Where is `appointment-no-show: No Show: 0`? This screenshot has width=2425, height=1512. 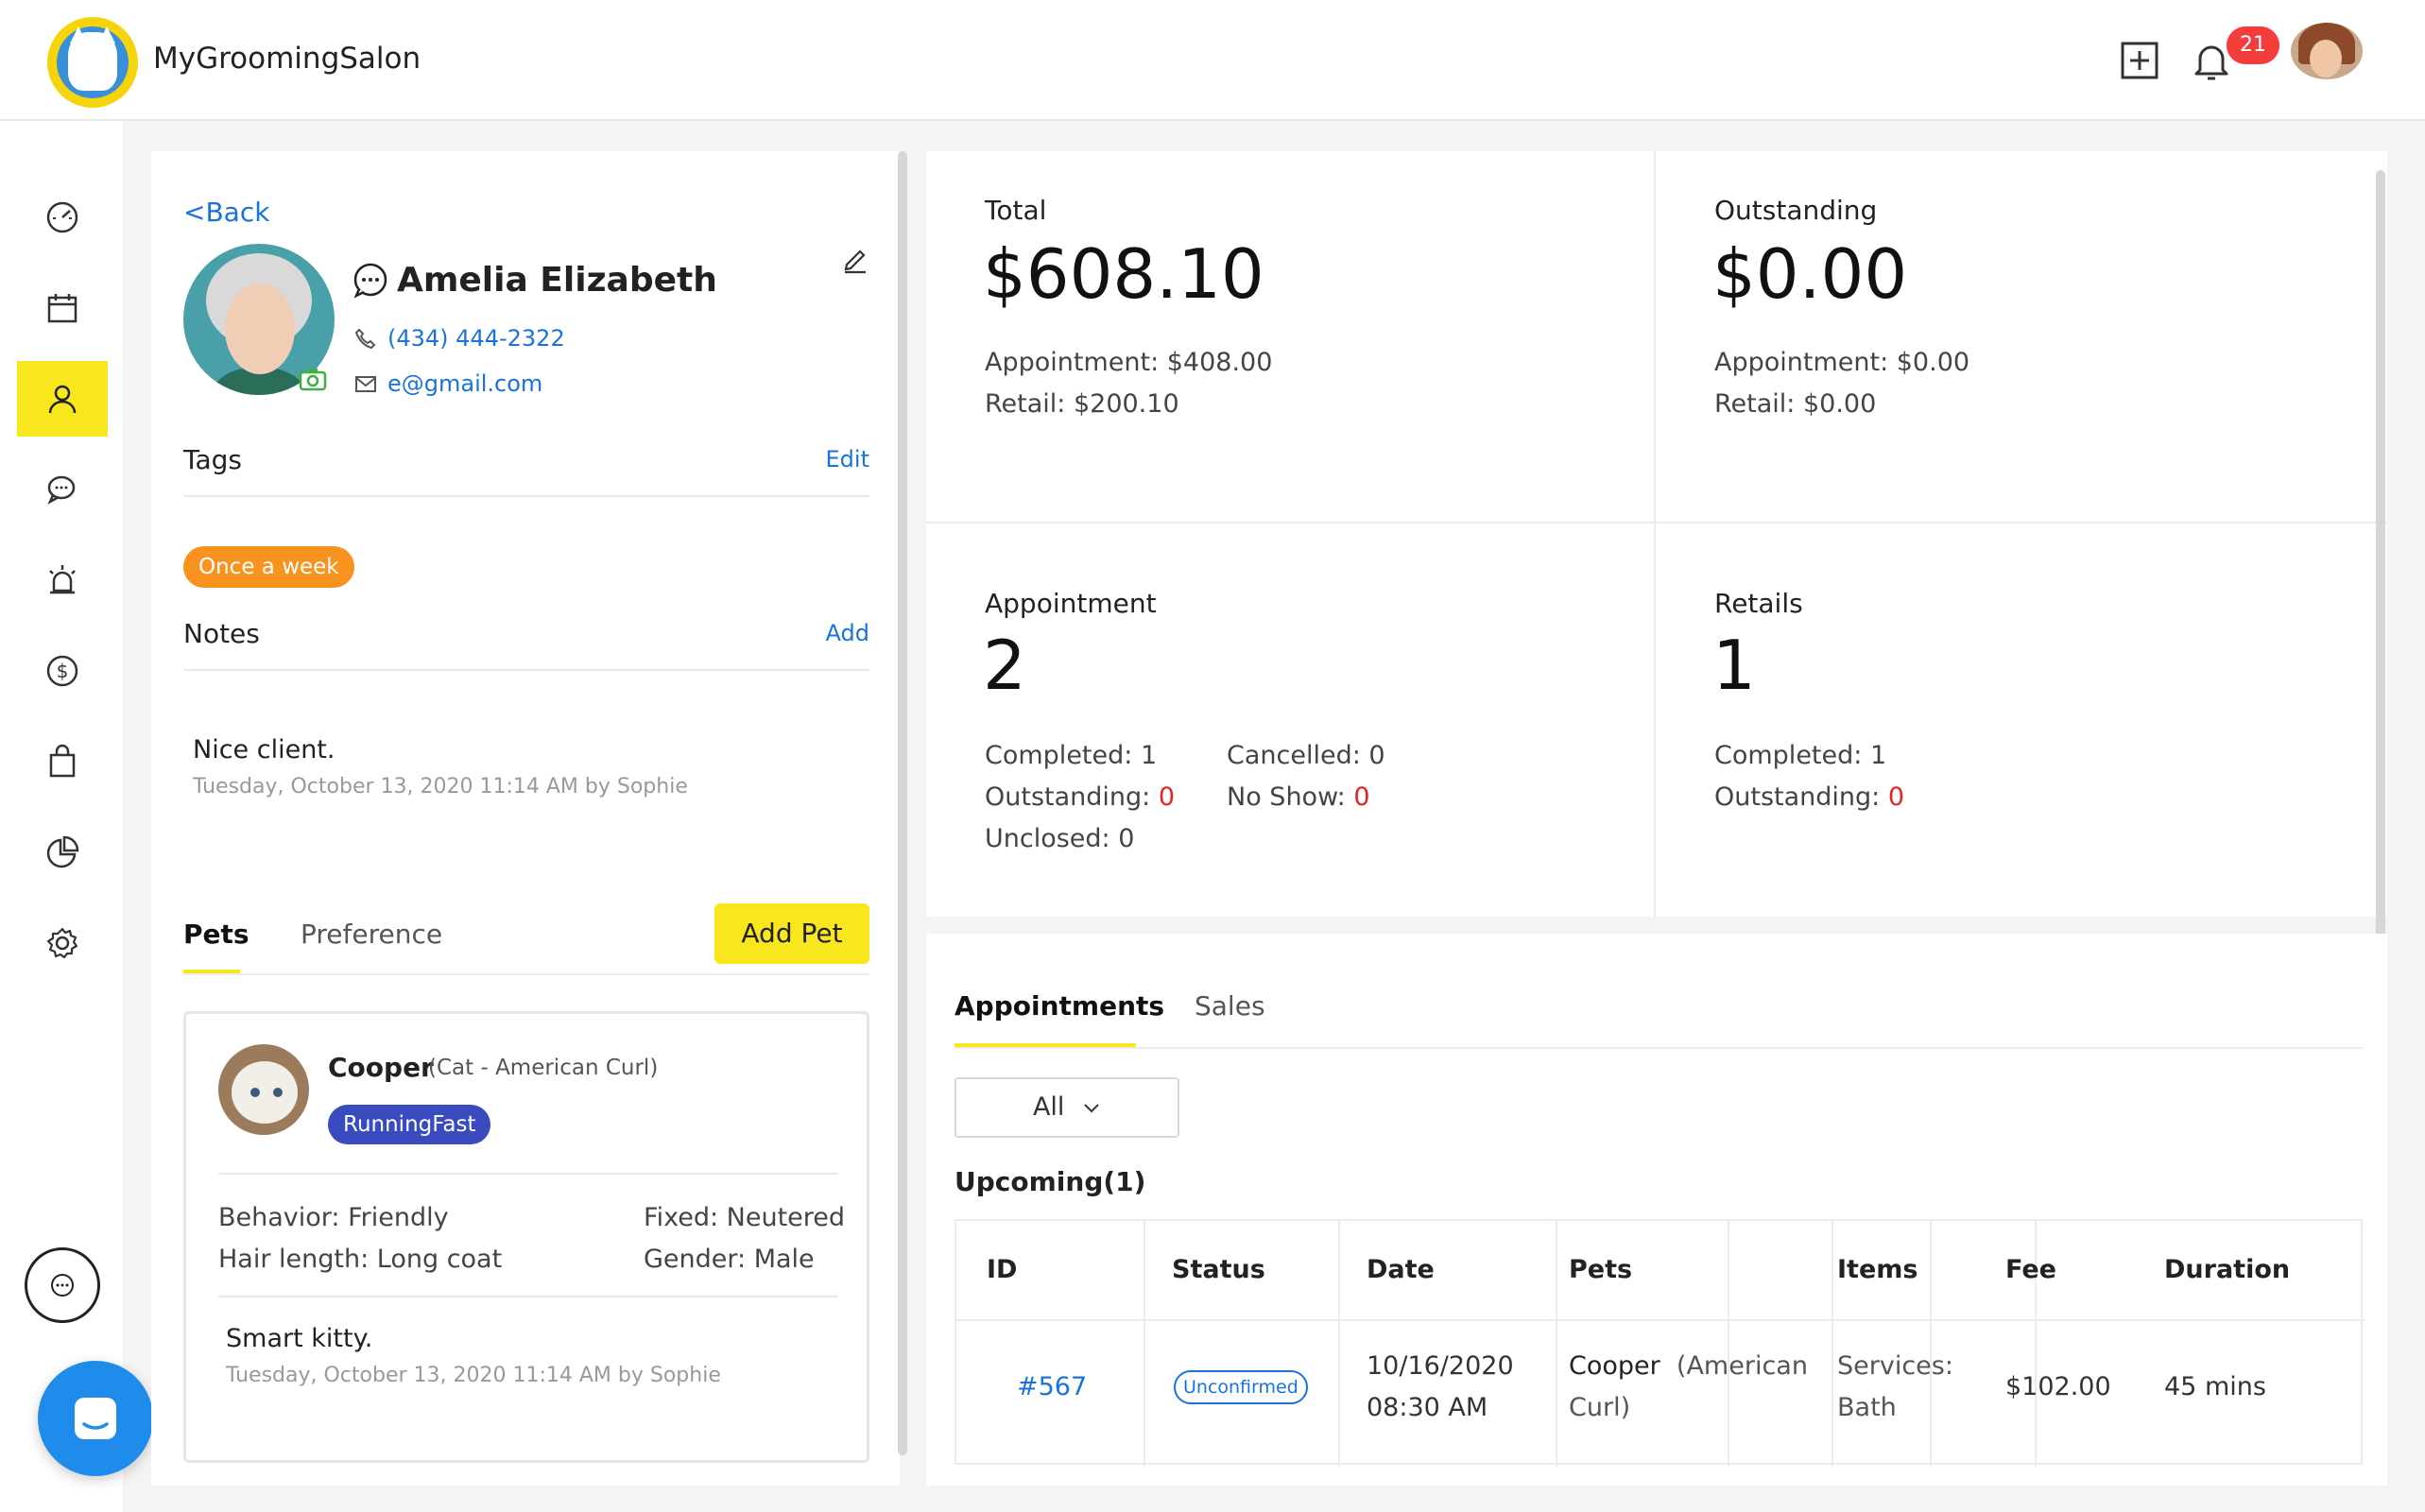 appointment-no-show: No Show: 0 is located at coordinates (1299, 797).